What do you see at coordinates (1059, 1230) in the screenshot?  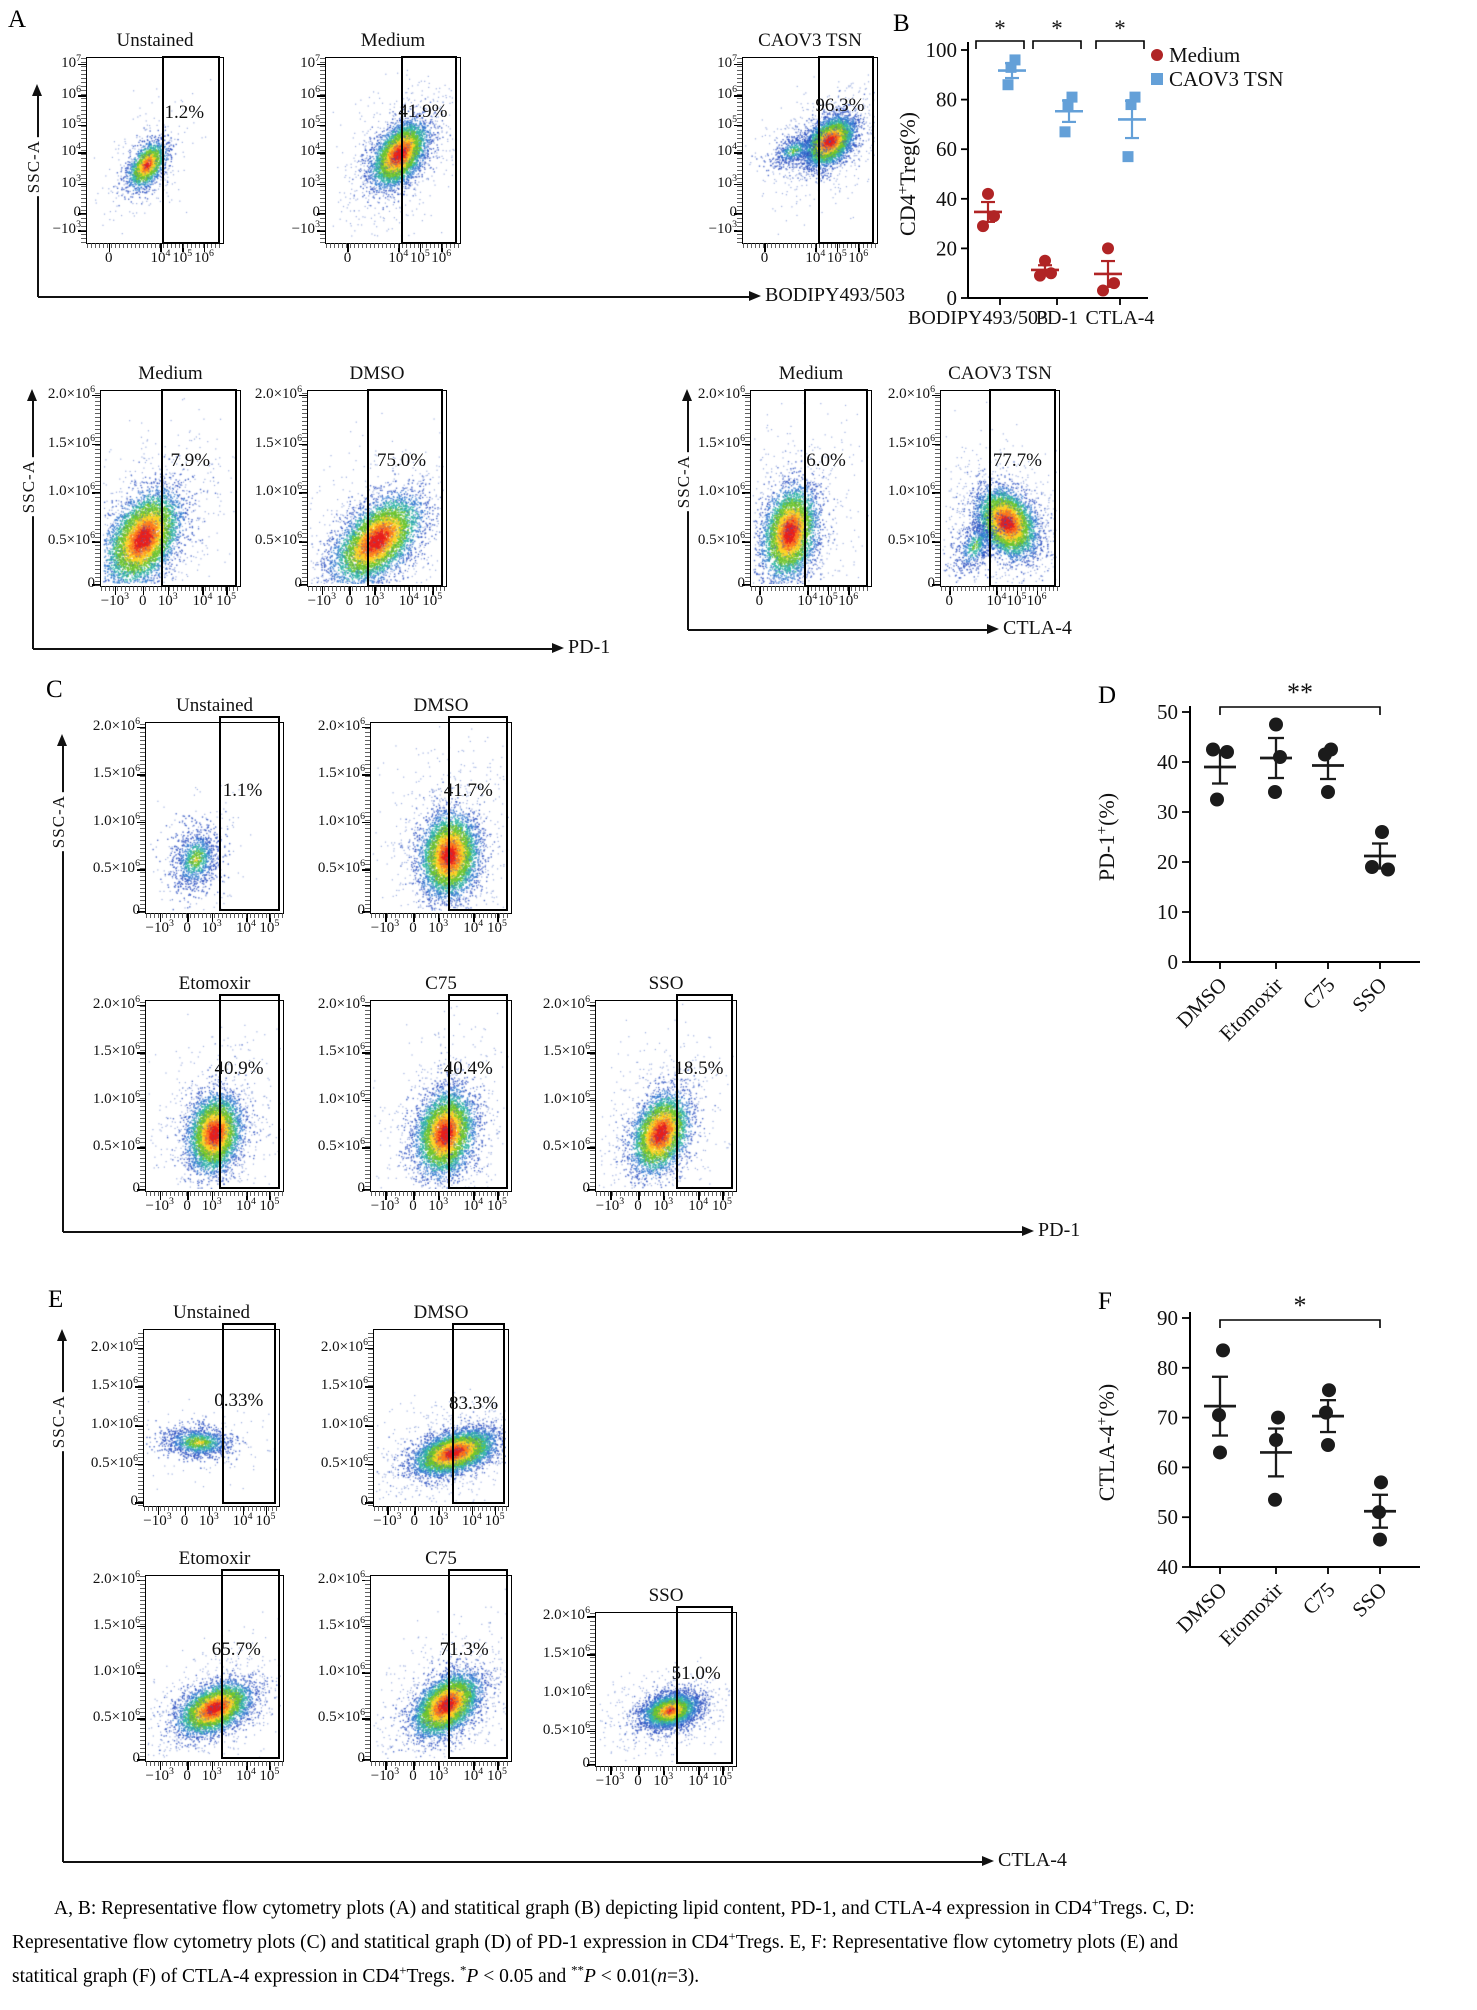 I see `x-axis-label: PD-1` at bounding box center [1059, 1230].